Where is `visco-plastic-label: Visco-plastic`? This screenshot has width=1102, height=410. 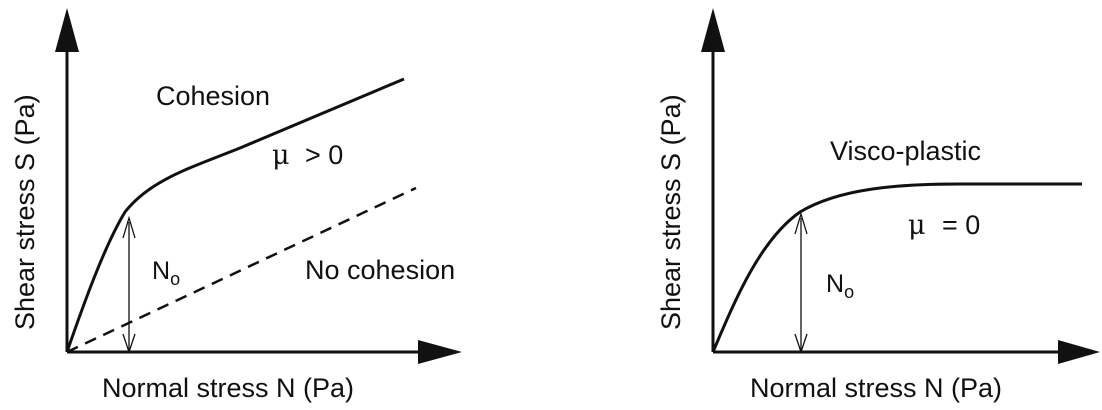 visco-plastic-label: Visco-plastic is located at coordinates (905, 151).